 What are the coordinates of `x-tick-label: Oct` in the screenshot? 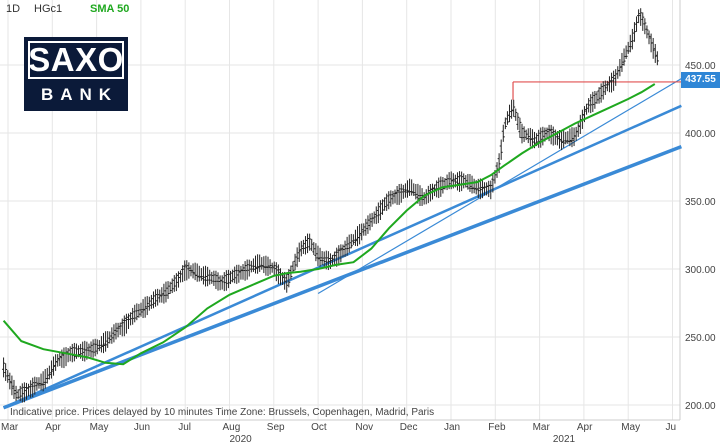 It's located at (319, 427).